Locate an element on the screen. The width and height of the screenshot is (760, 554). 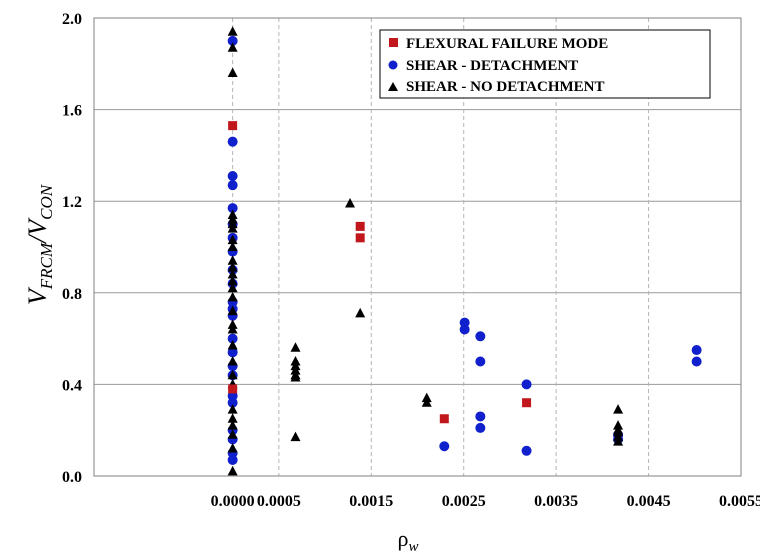
legend-marker-circle is located at coordinates (393, 65).